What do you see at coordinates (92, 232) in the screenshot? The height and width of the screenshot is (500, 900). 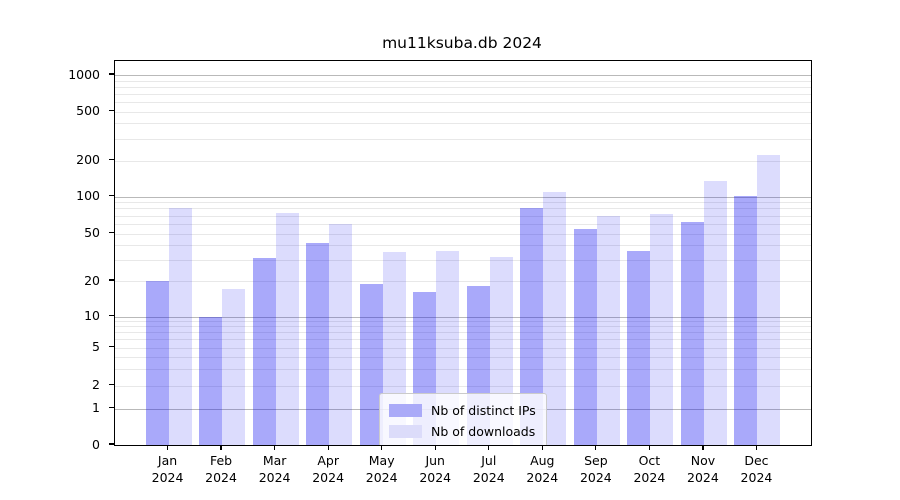 I see `ytick-label-50: 50` at bounding box center [92, 232].